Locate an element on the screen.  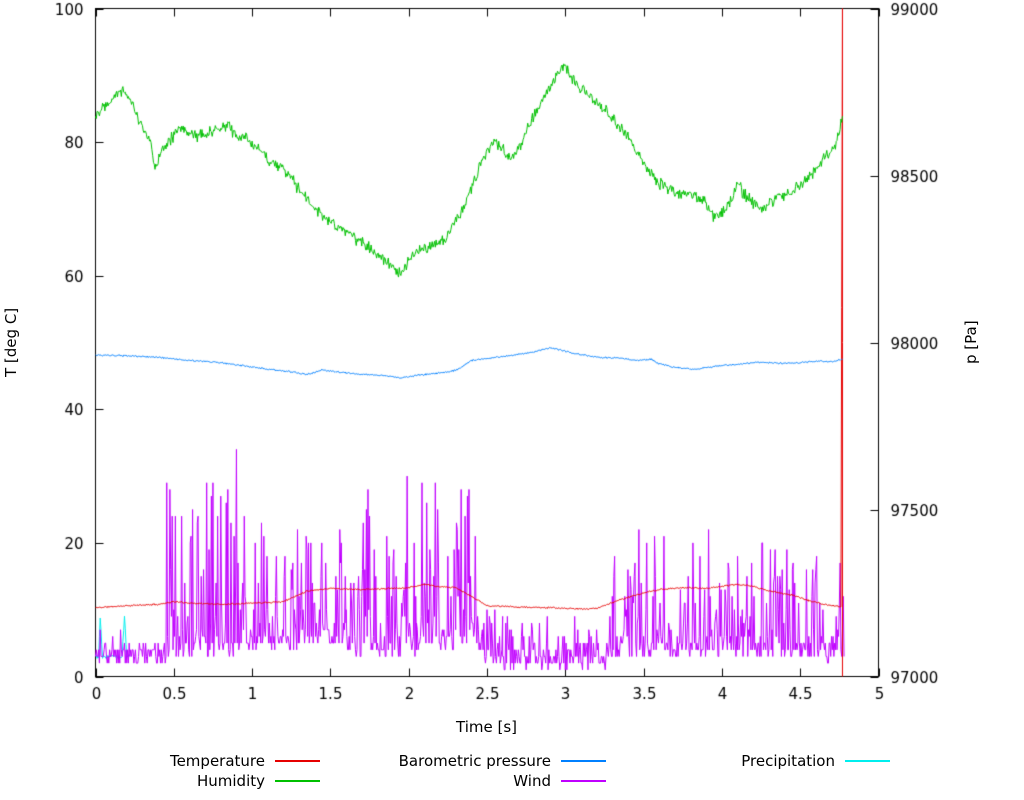
legend-line-sample-temperature is located at coordinates (297, 761).